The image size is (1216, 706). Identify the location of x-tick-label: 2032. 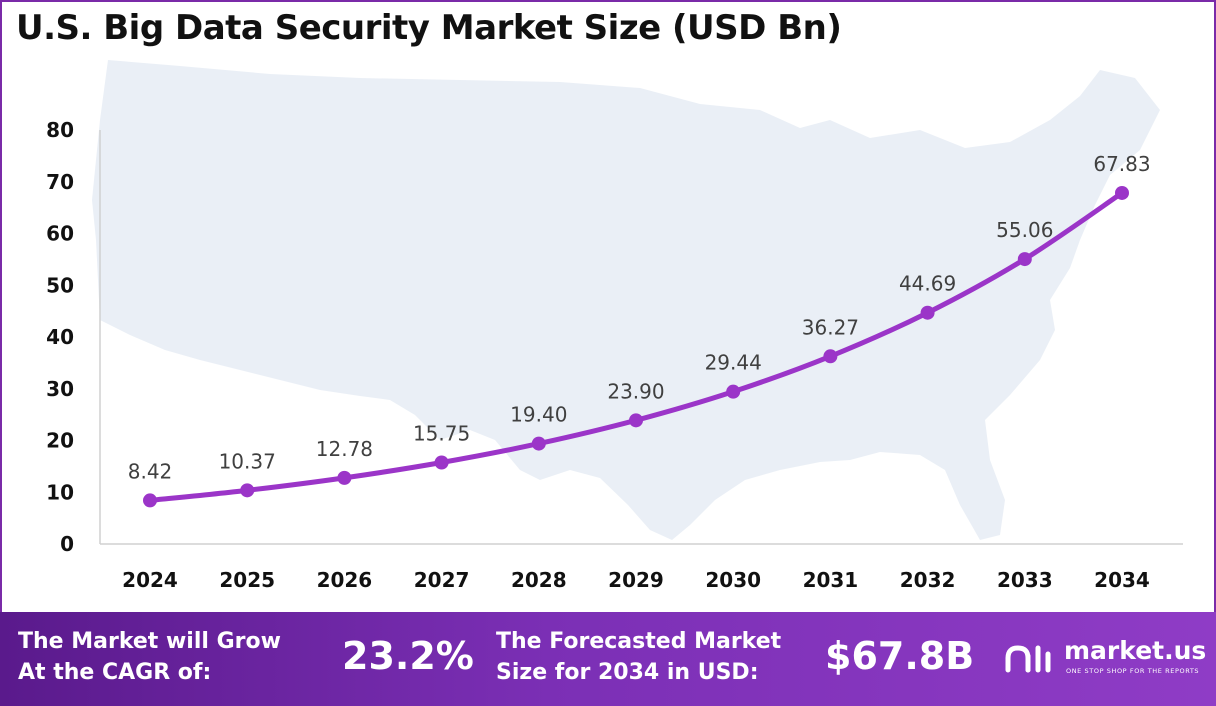
(928, 580).